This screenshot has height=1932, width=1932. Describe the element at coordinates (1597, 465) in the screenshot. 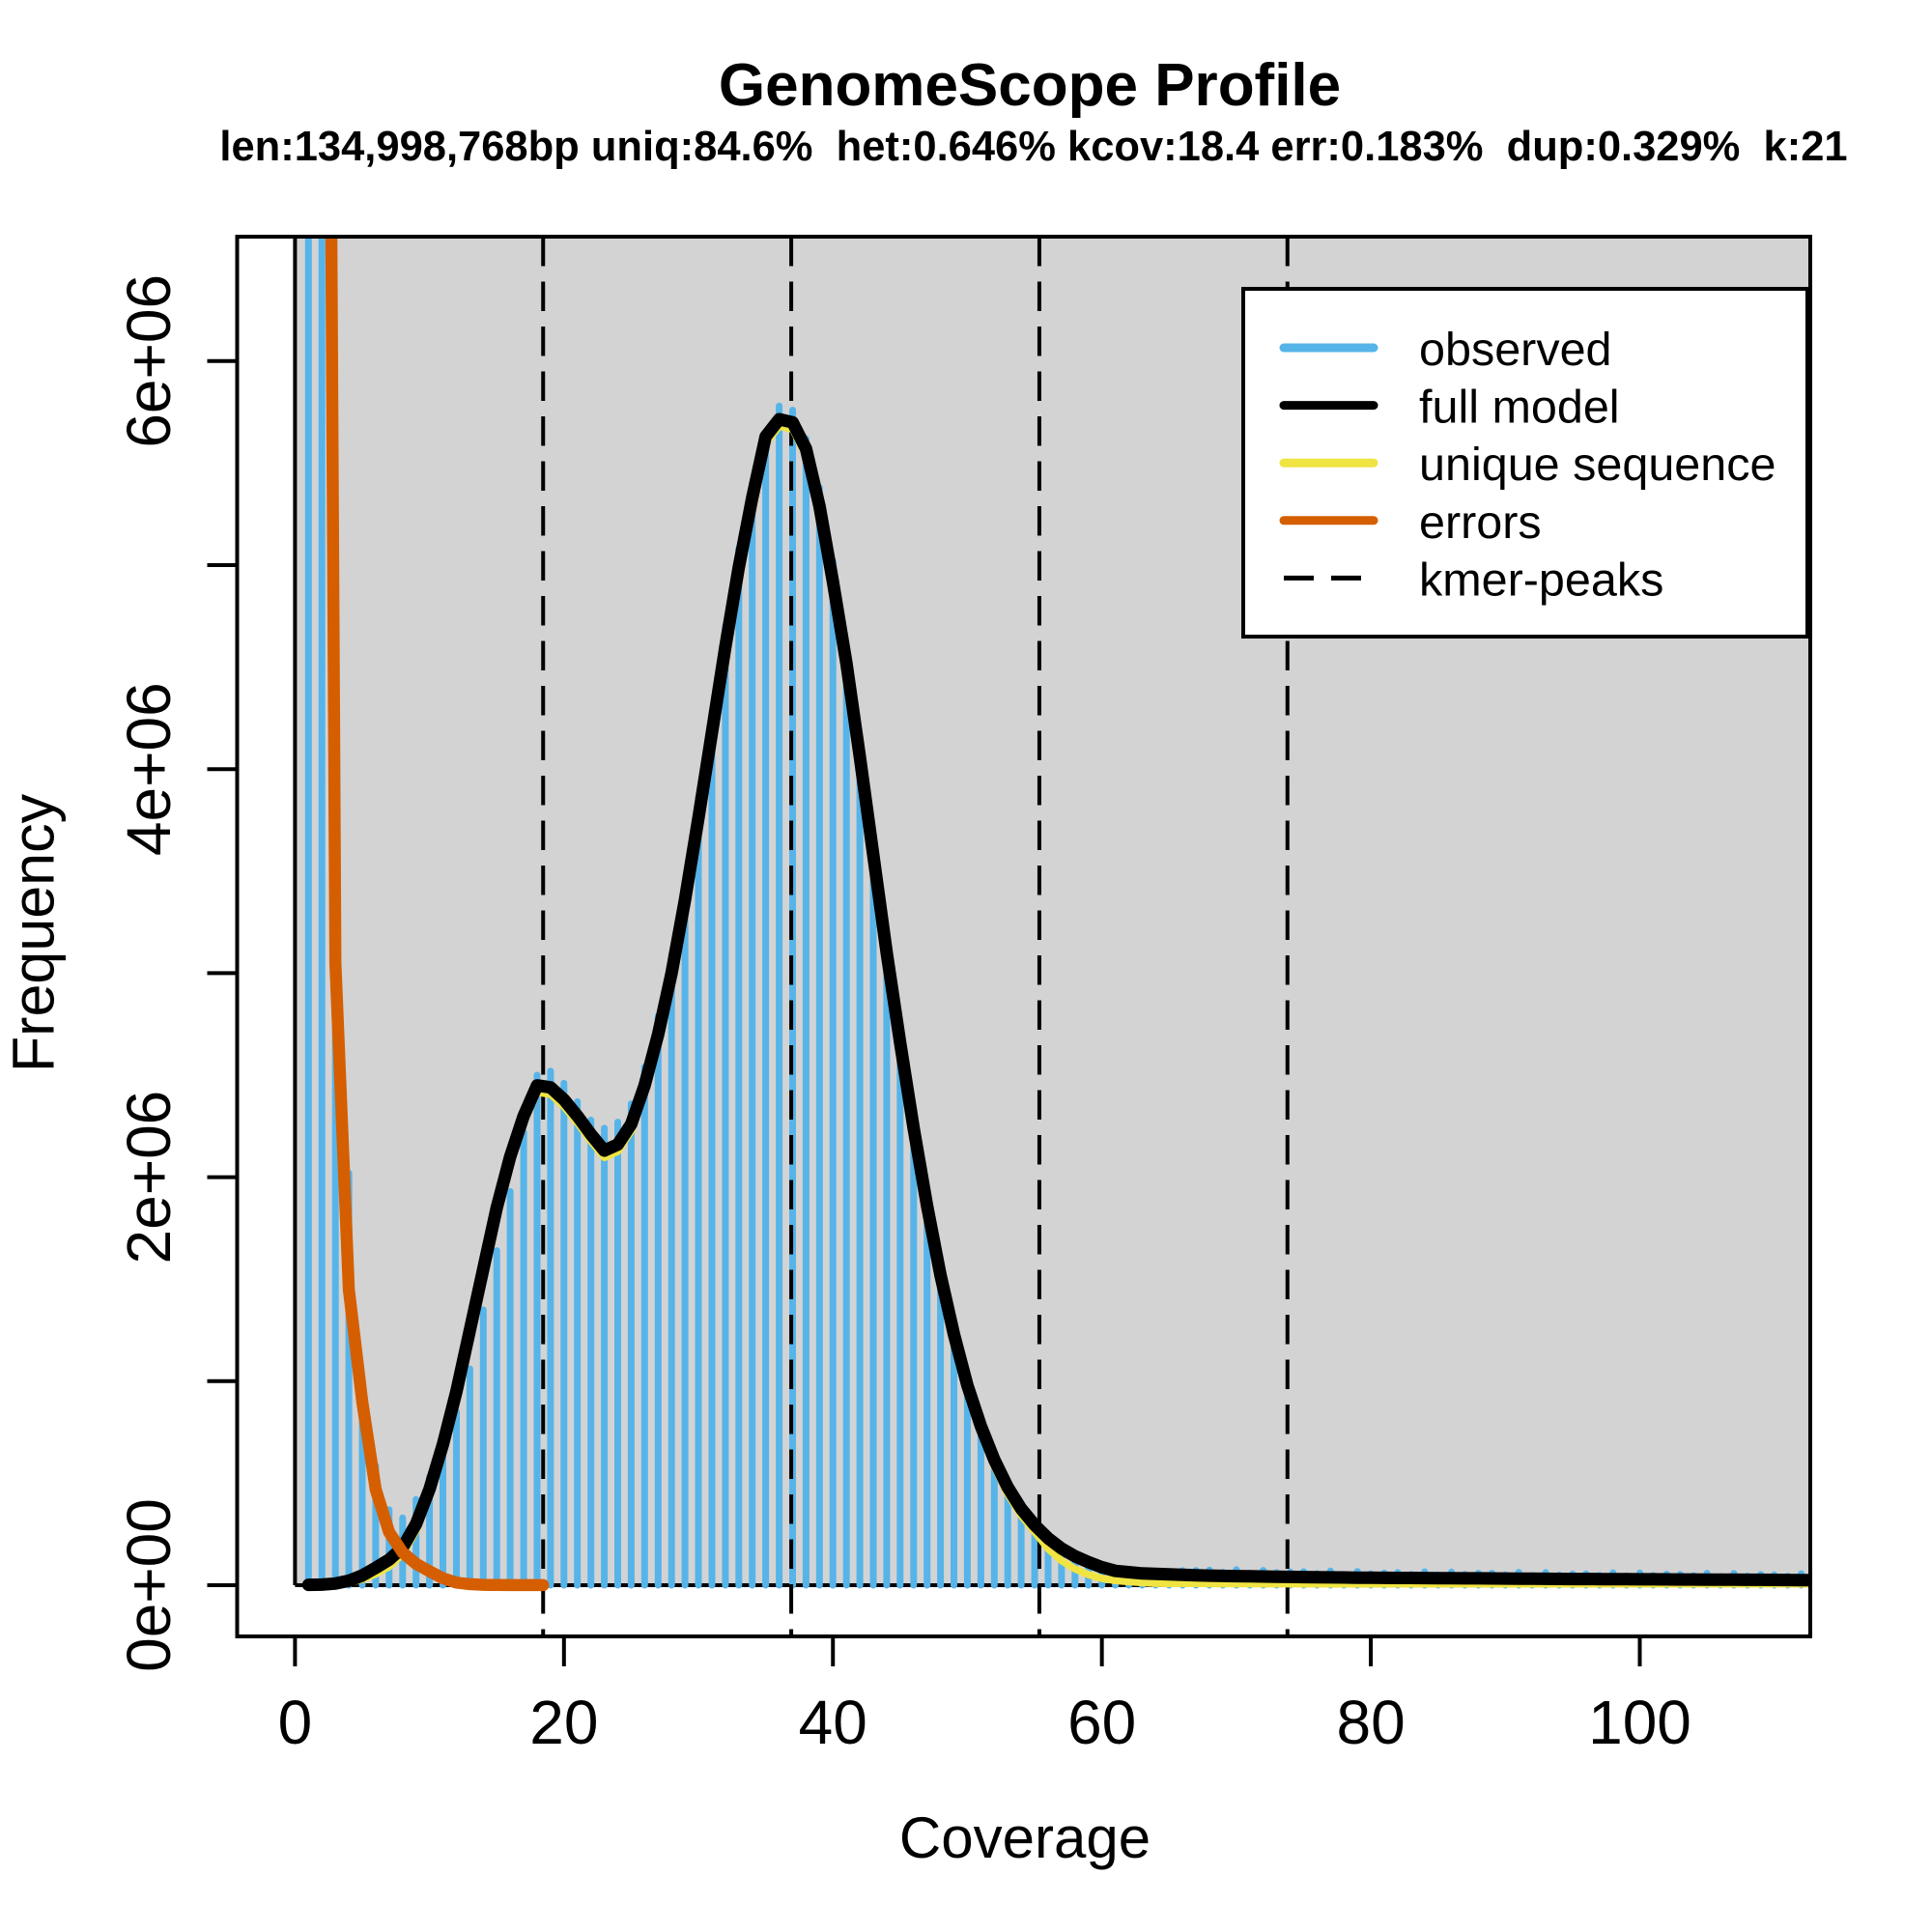

I see `svg-text: unique sequence` at that location.